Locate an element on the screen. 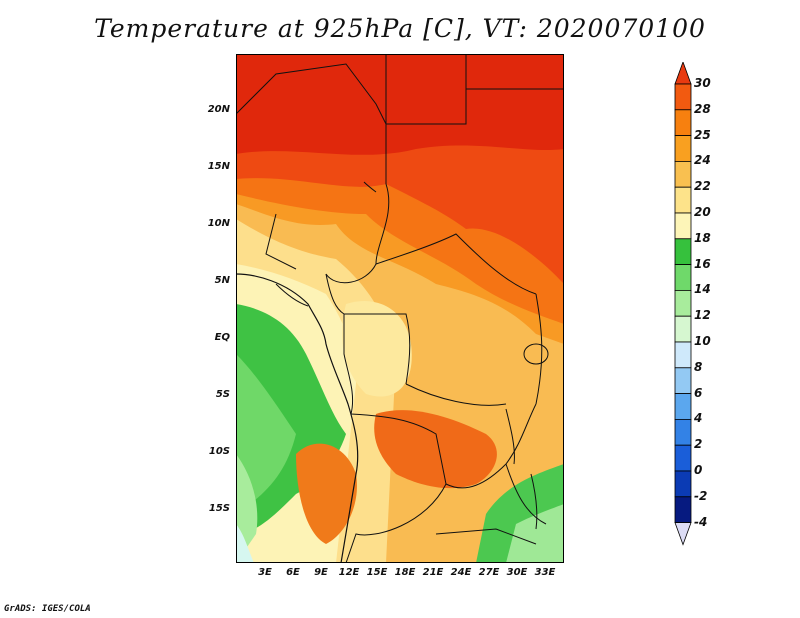  lon-label: 21E is located at coordinates (433, 572).